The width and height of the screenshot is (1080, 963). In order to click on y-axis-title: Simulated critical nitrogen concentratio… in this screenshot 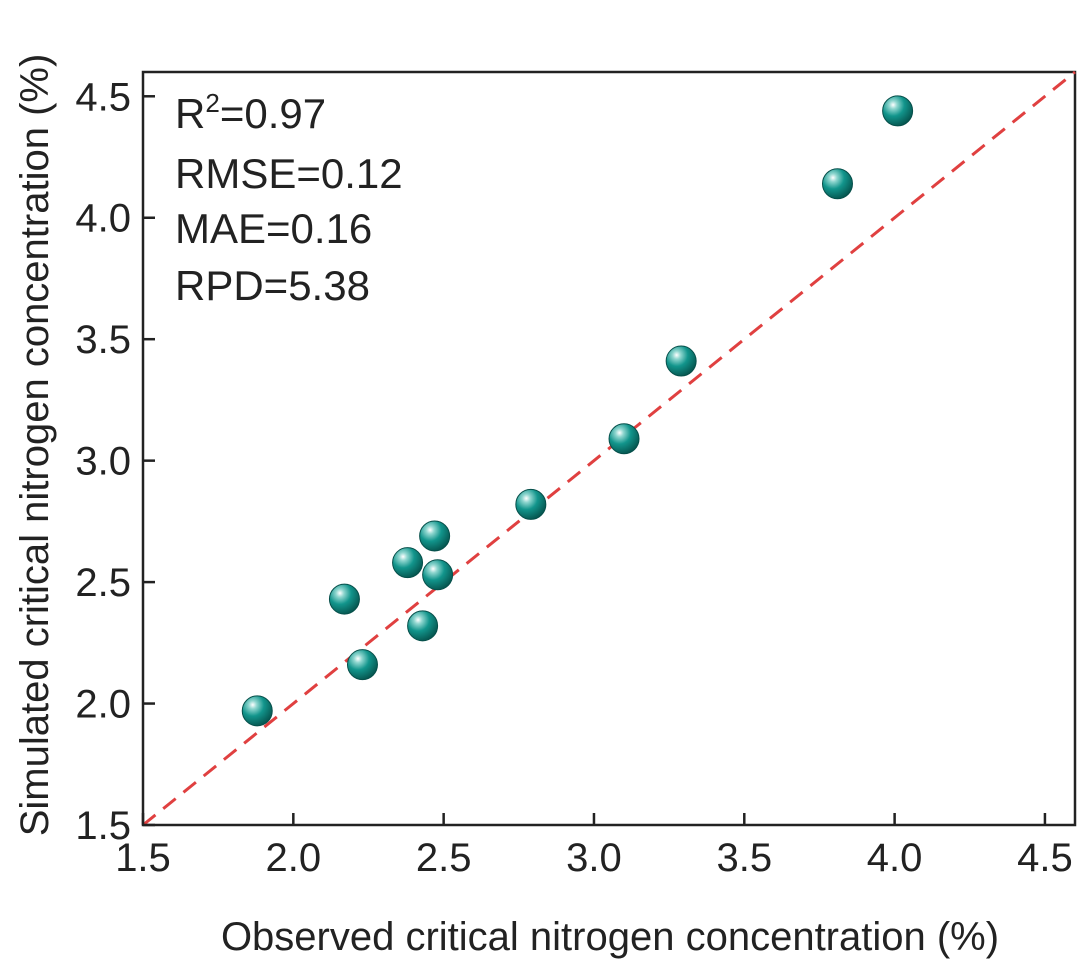, I will do `click(35, 445)`.